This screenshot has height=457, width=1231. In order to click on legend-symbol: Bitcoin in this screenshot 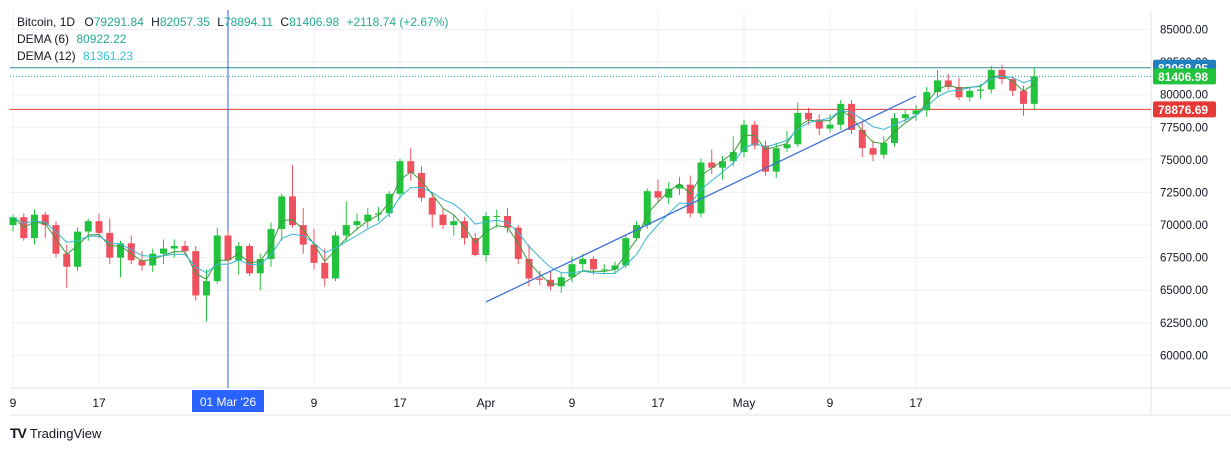, I will do `click(35, 22)`.